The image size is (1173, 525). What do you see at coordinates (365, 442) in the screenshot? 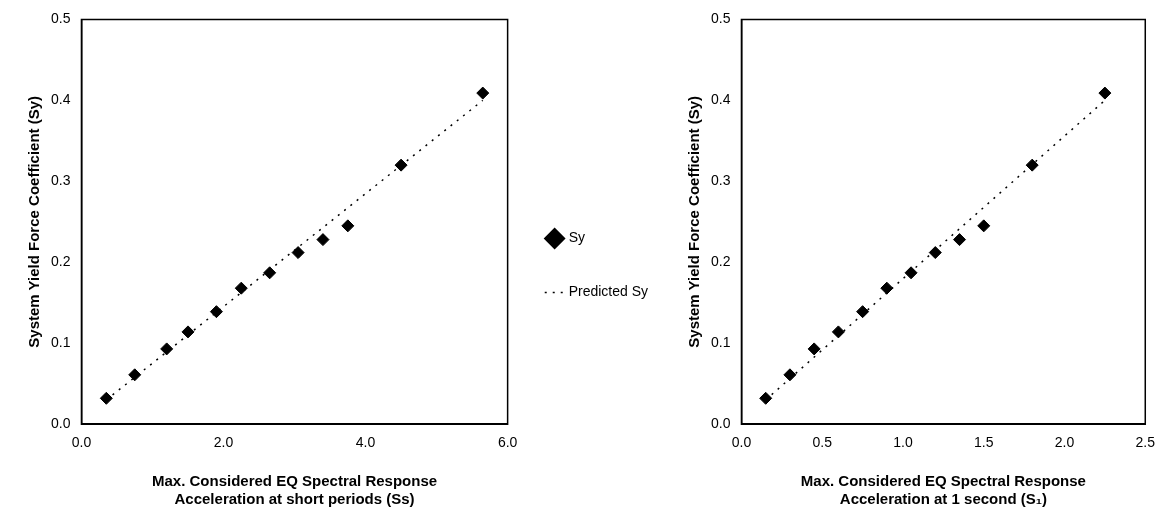
I see `x-tick-label: 4.0` at bounding box center [365, 442].